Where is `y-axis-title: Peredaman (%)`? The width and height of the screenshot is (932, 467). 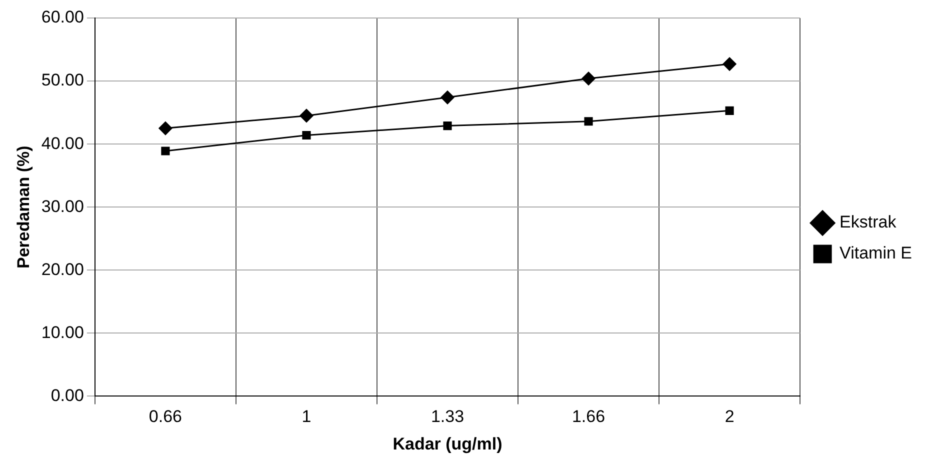
y-axis-title: Peredaman (%) is located at coordinates (23, 207).